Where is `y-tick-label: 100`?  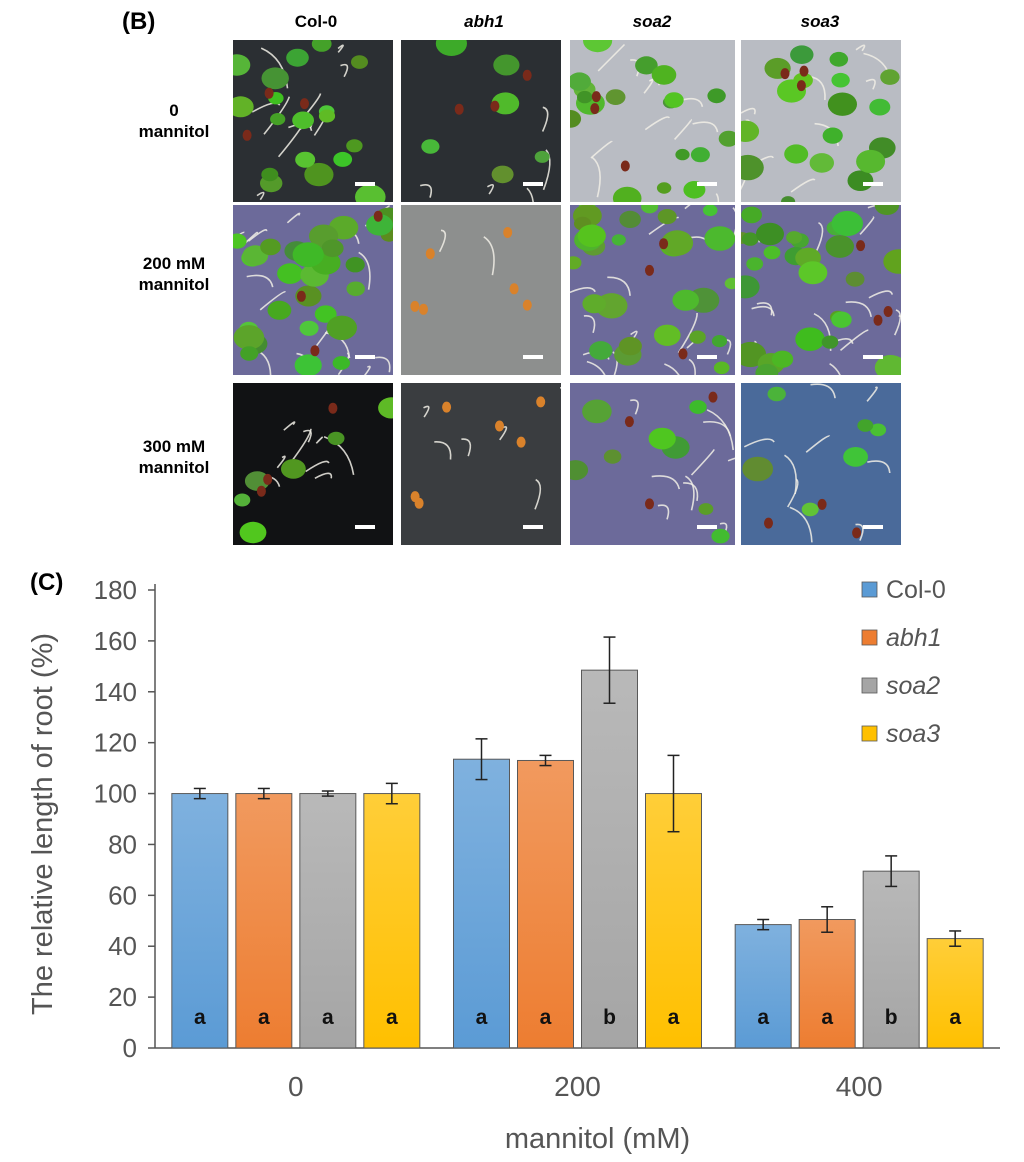
y-tick-label: 100 is located at coordinates (115, 794).